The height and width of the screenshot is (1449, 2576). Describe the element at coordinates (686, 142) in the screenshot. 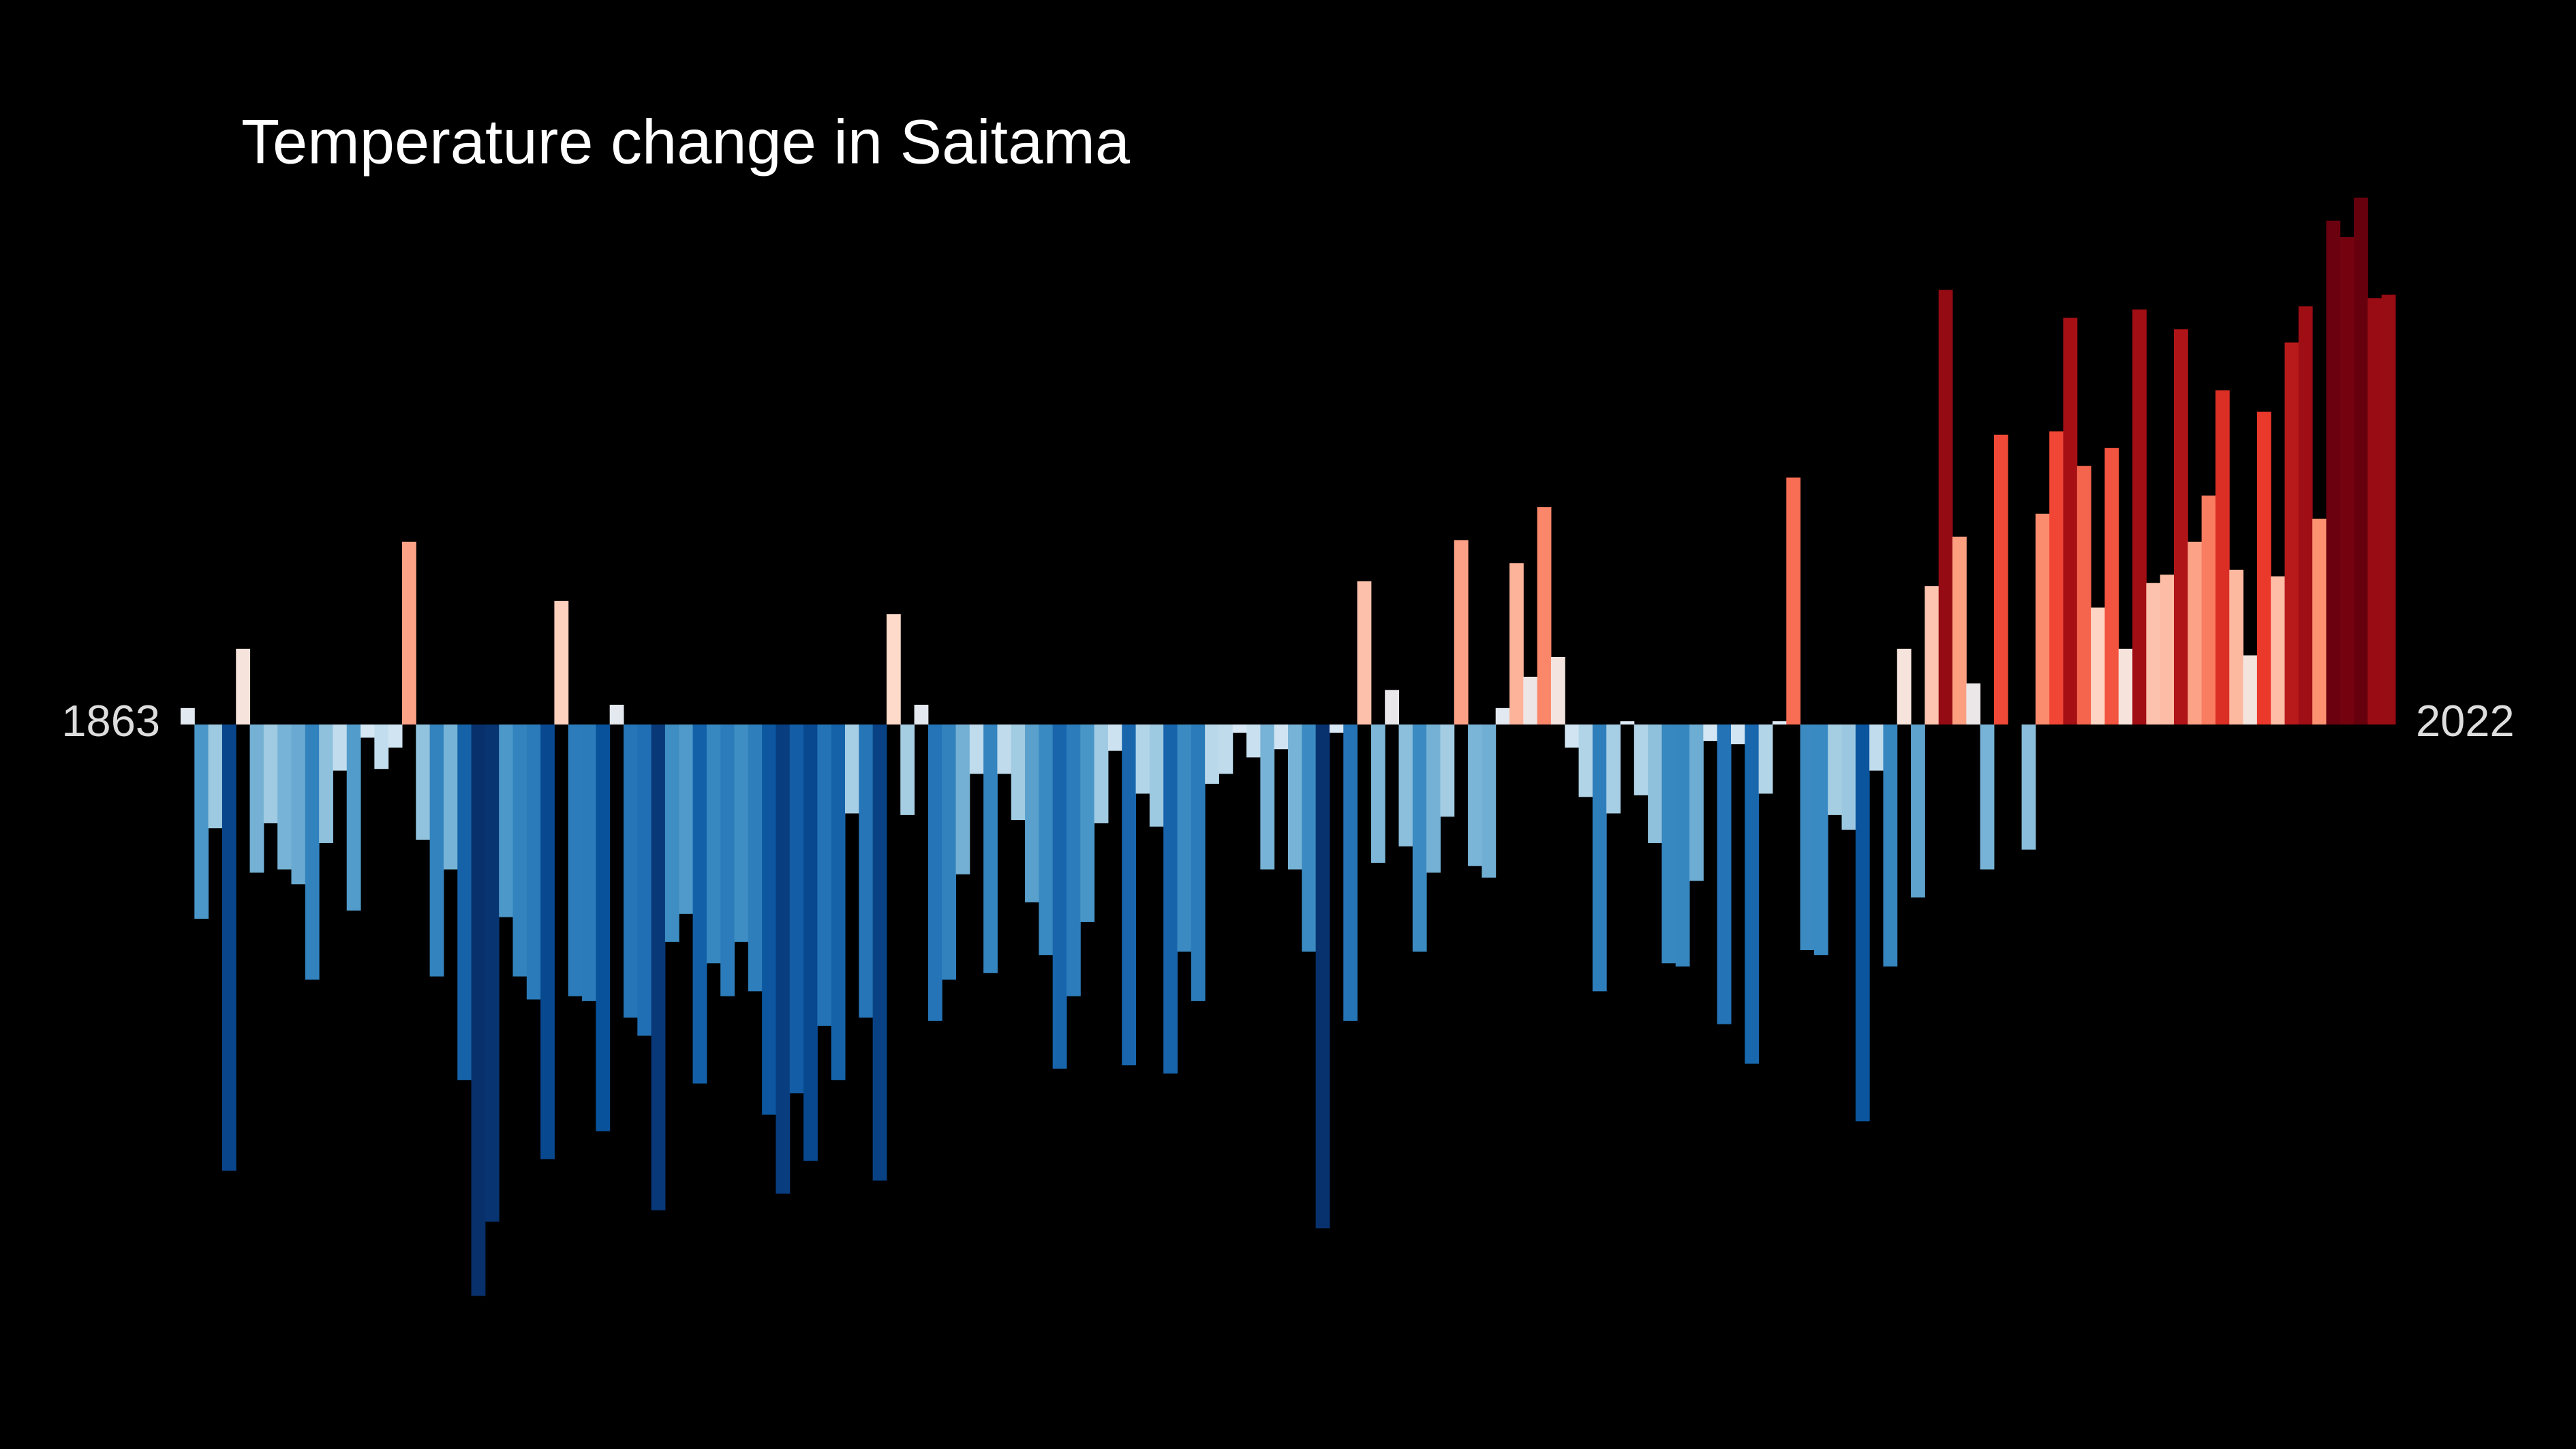

I see `chart-title: Temperature change in Saitama` at that location.